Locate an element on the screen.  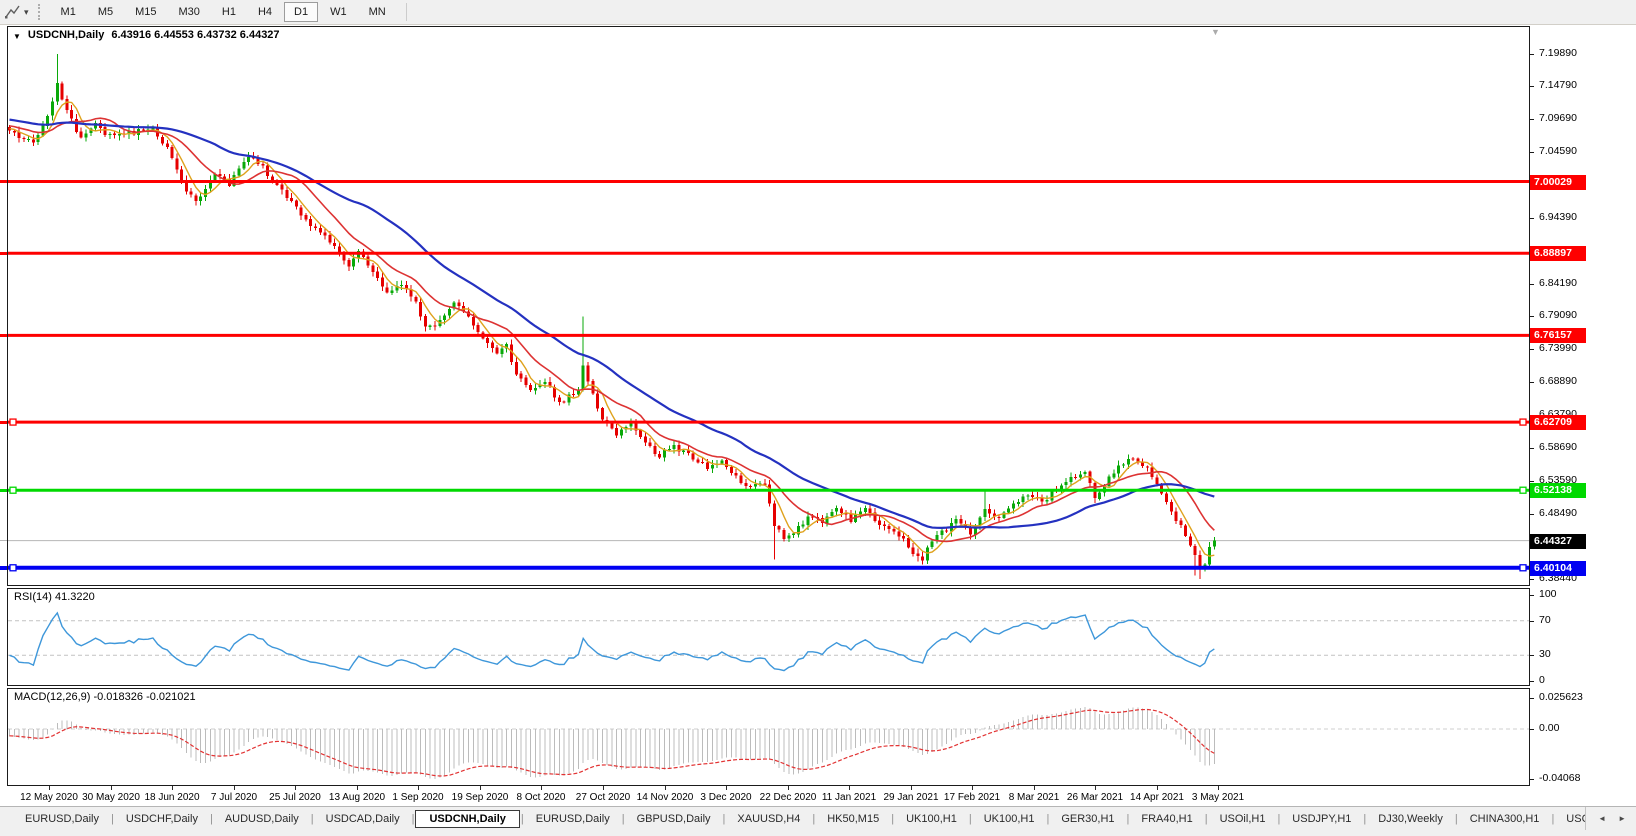
chart-tab-usc: USC is located at coordinates (1578, 818).